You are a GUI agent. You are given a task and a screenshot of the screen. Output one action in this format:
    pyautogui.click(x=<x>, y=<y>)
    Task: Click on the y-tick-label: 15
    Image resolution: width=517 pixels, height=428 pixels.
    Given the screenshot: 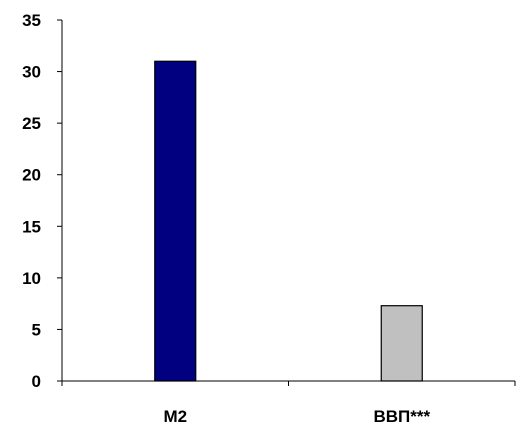 What is the action you would take?
    pyautogui.click(x=31, y=226)
    